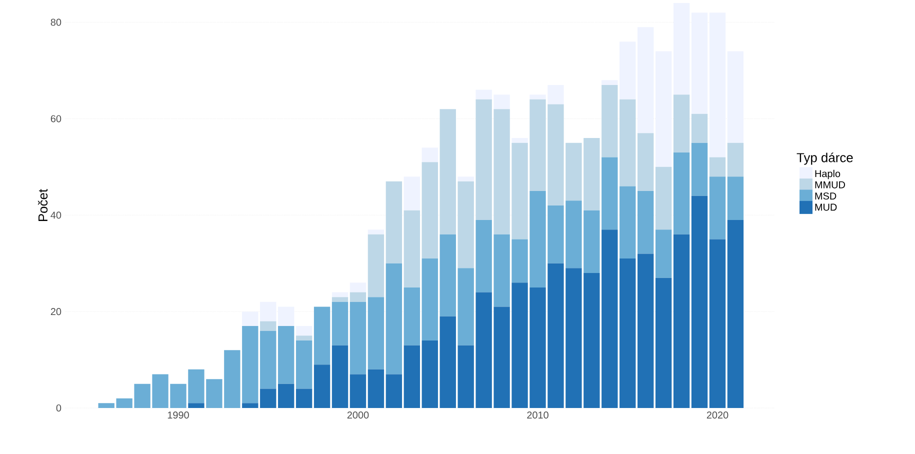  Describe the element at coordinates (830, 184) in the screenshot. I see `legend-label: MMUD` at that location.